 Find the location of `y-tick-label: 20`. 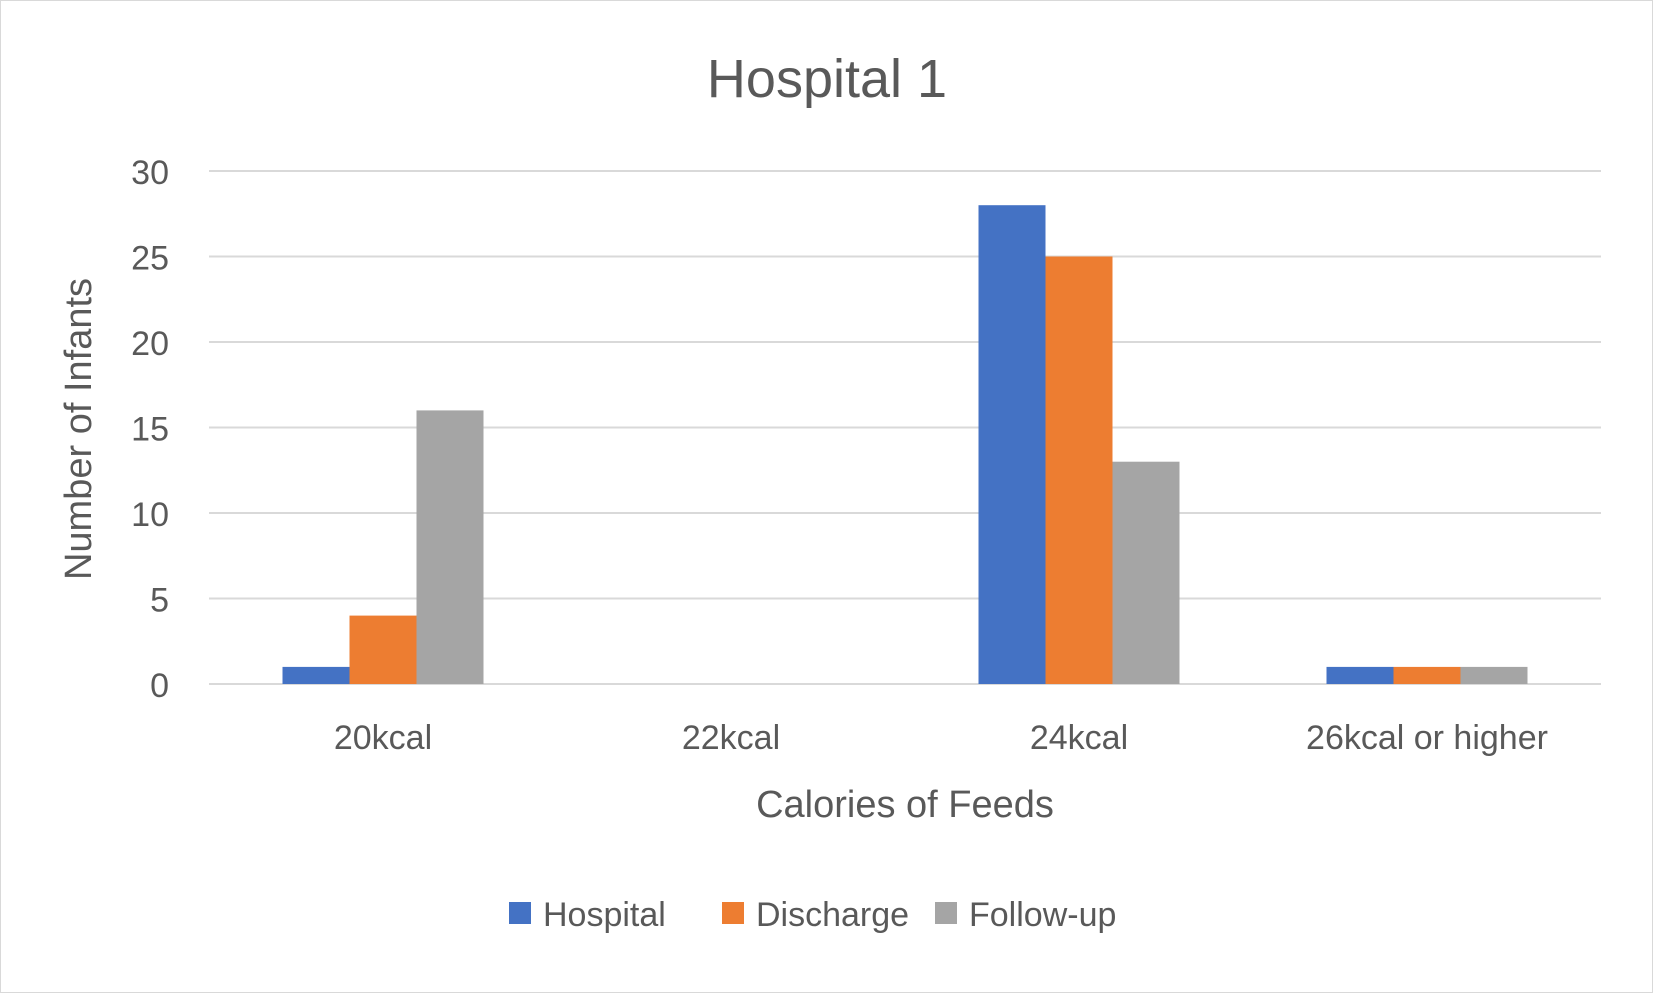

y-tick-label: 20 is located at coordinates (150, 344).